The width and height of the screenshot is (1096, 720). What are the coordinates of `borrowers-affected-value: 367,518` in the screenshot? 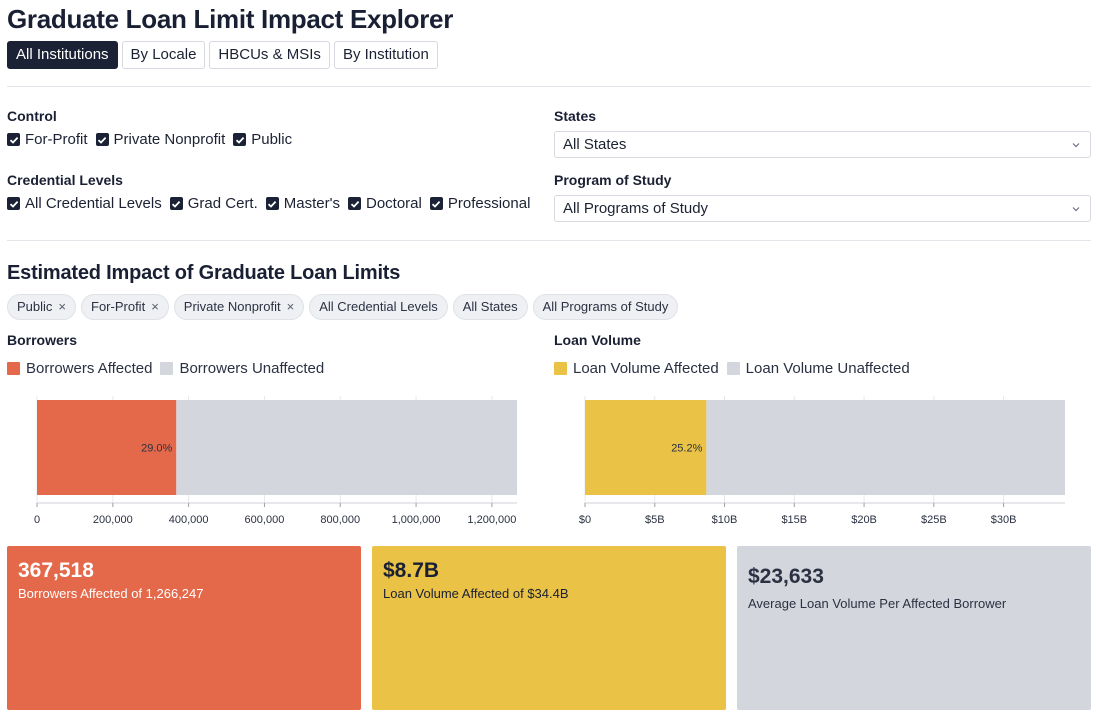 It's located at (56, 570).